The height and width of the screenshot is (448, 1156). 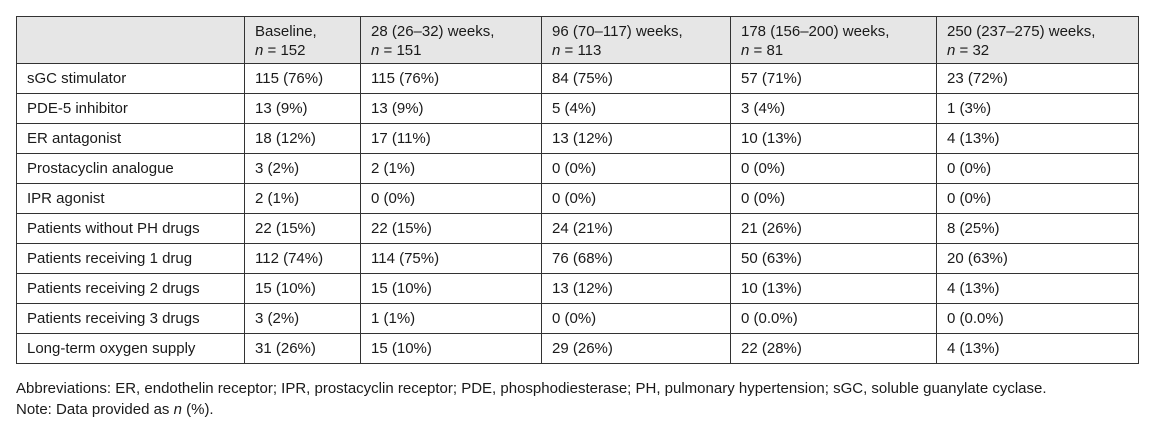 What do you see at coordinates (130, 288) in the screenshot?
I see `row-label: Patients receiving 2 drugs` at bounding box center [130, 288].